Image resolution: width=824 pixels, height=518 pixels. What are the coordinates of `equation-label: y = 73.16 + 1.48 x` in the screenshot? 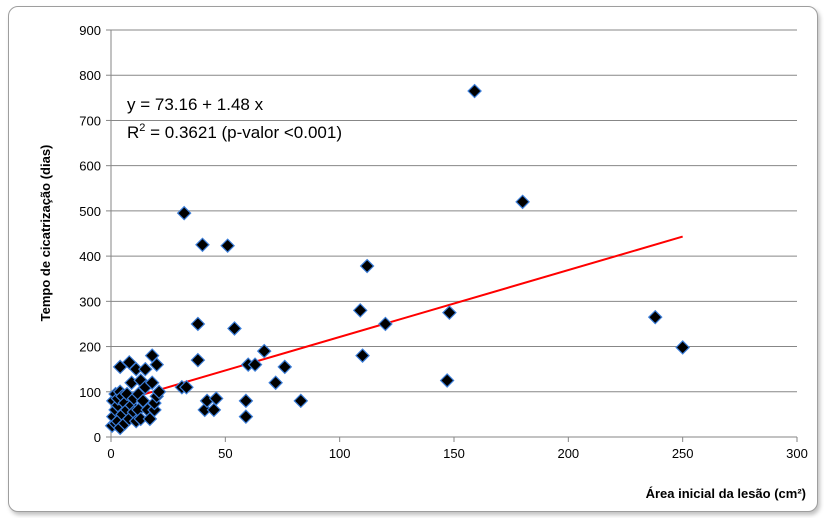 It's located at (195, 104).